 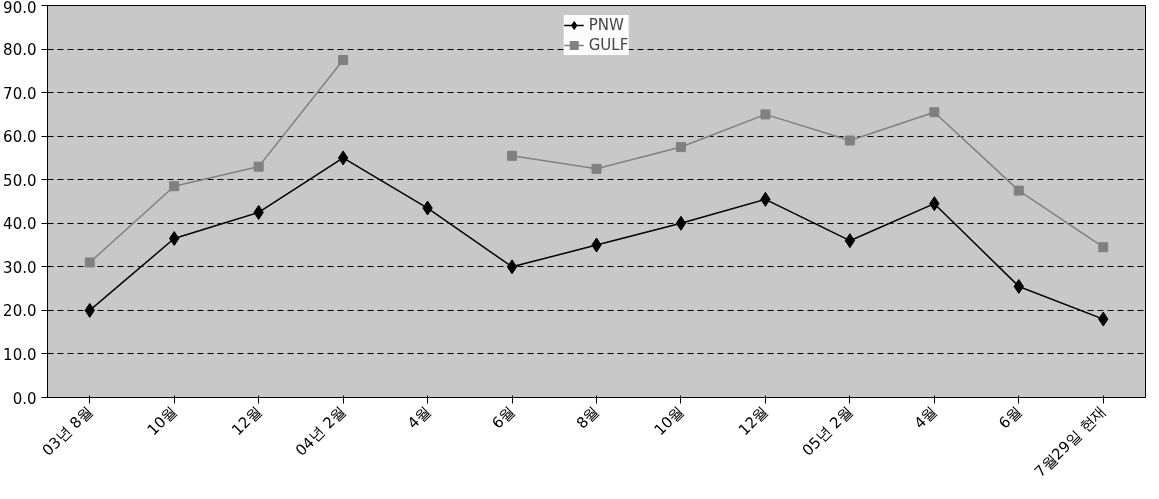 I want to click on x-tick-label: 8월, so click(x=587, y=417).